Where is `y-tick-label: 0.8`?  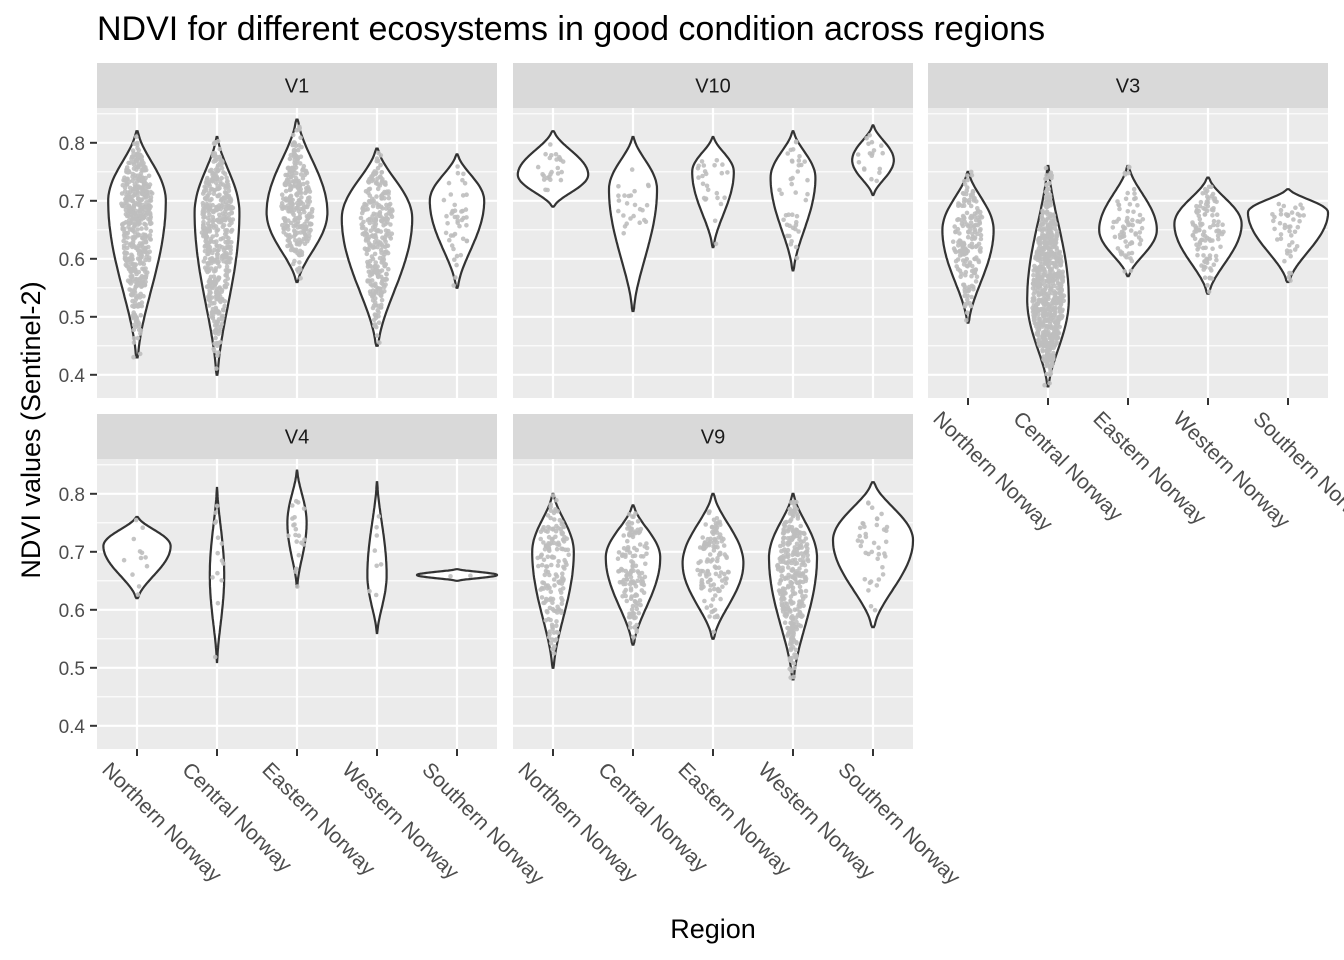
y-tick-label: 0.8 is located at coordinates (72, 144).